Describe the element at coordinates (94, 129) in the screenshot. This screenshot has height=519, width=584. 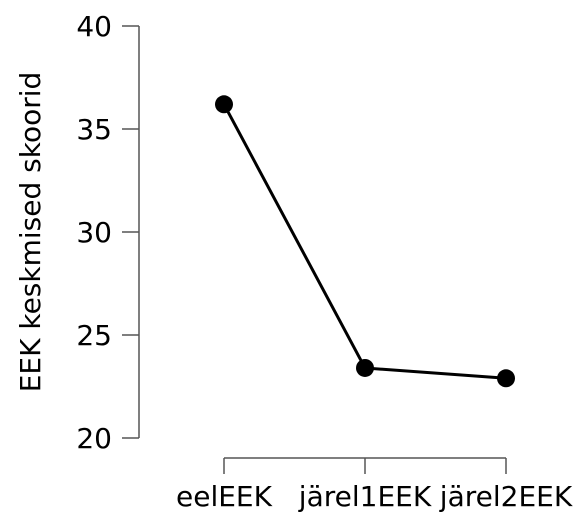
I see `y-tick-label: 35` at that location.